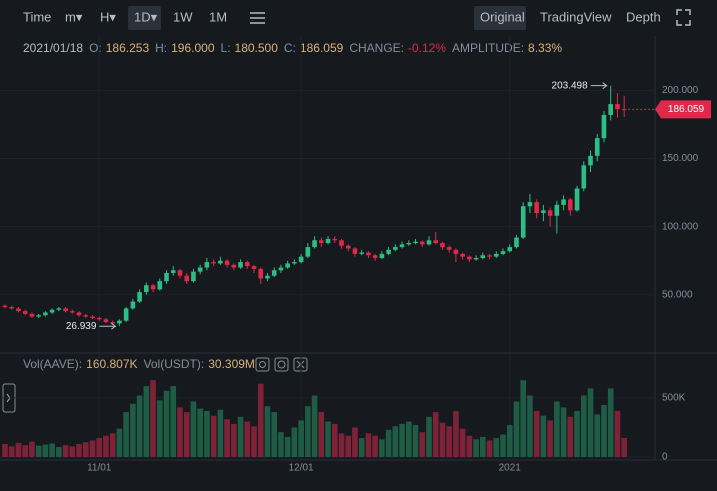  Describe the element at coordinates (683, 17) in the screenshot. I see `fullscreen-icon` at that location.